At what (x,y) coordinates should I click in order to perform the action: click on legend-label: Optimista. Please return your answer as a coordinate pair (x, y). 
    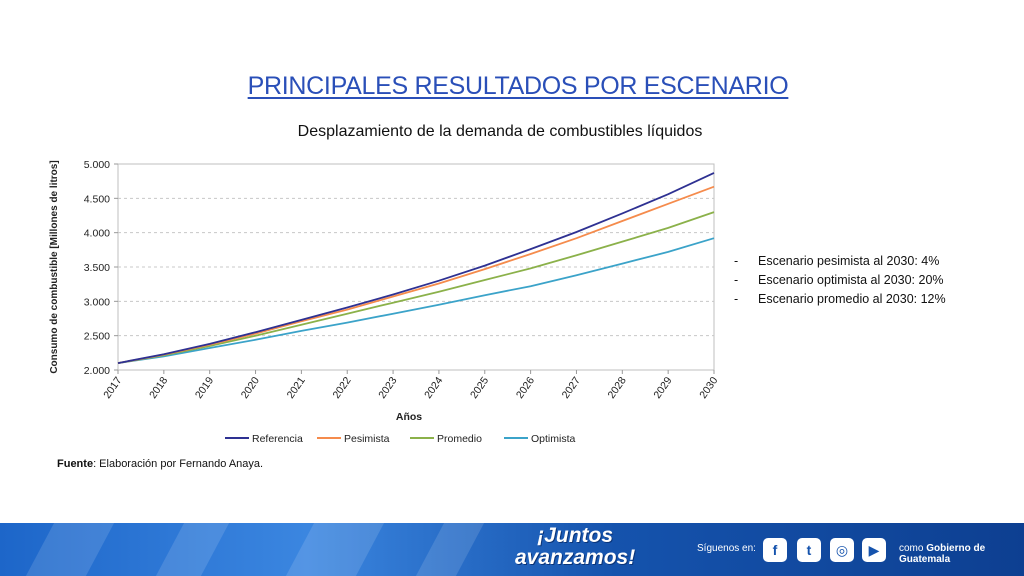
    Looking at the image, I should click on (553, 439).